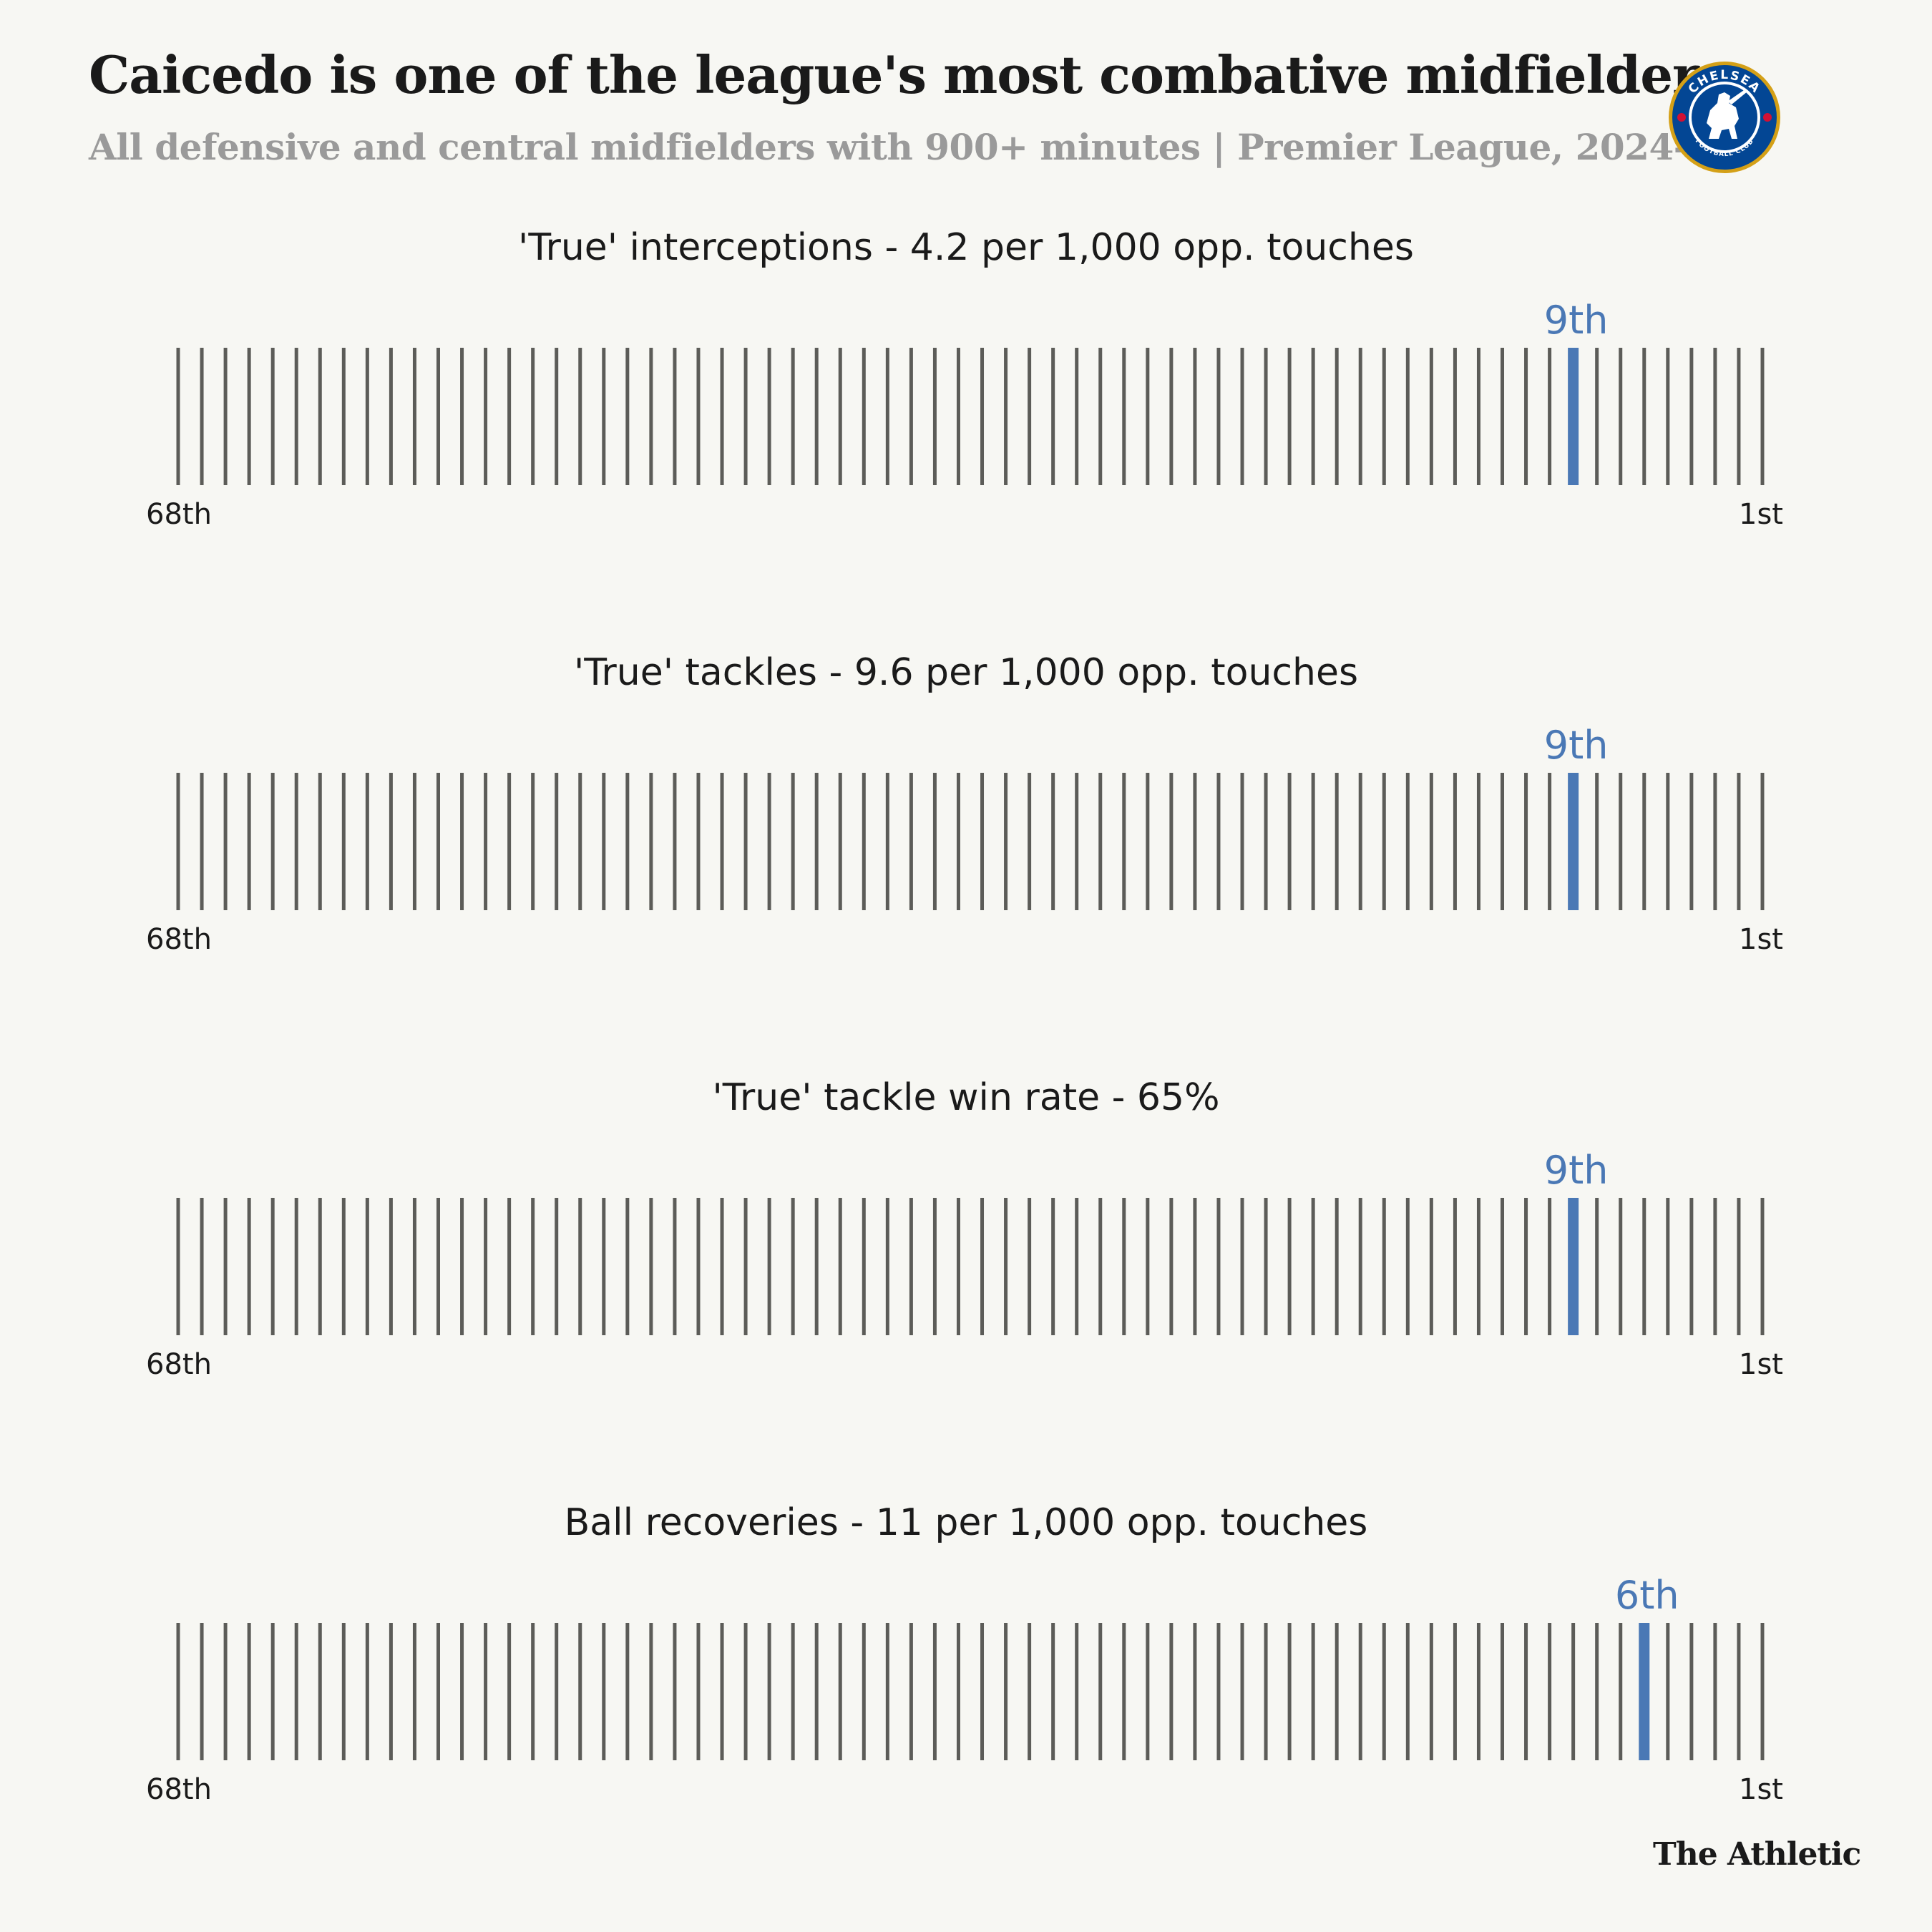 This screenshot has width=1932, height=1932. Describe the element at coordinates (966, 1097) in the screenshot. I see `strip-title: 'True' tackle win rate - 65%` at that location.